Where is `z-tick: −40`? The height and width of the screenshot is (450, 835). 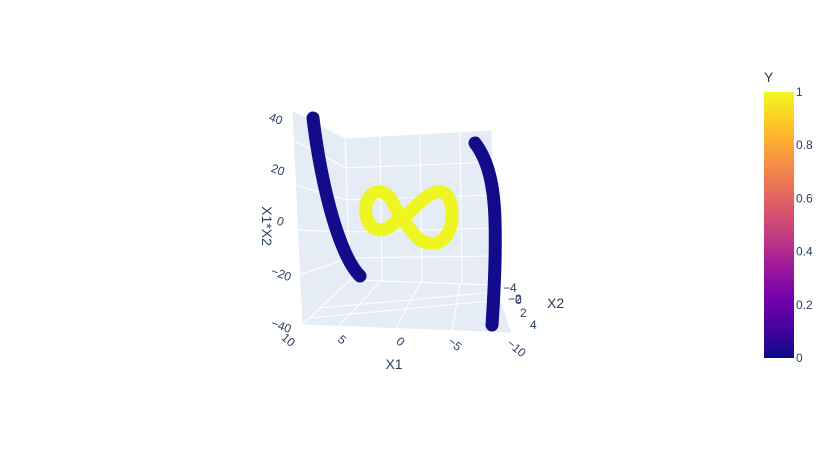 z-tick: −40 is located at coordinates (281, 326).